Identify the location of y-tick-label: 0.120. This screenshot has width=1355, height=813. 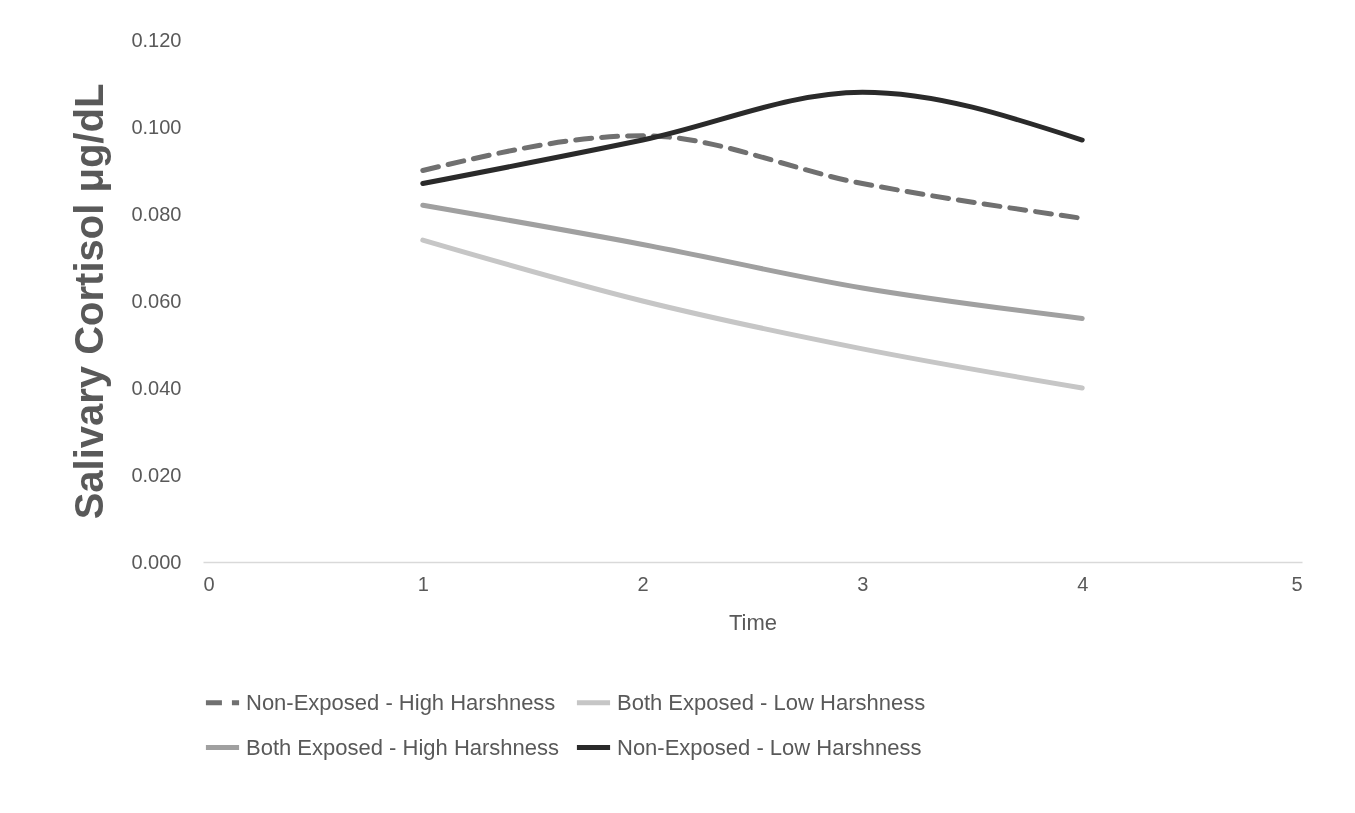
(156, 39).